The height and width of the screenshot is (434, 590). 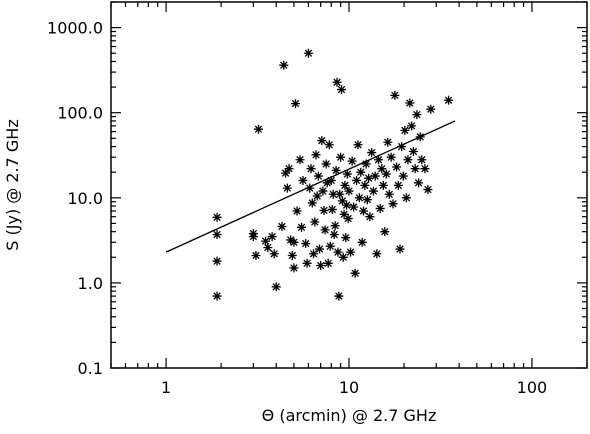 What do you see at coordinates (90, 283) in the screenshot?
I see `y-tick-label: 1.0` at bounding box center [90, 283].